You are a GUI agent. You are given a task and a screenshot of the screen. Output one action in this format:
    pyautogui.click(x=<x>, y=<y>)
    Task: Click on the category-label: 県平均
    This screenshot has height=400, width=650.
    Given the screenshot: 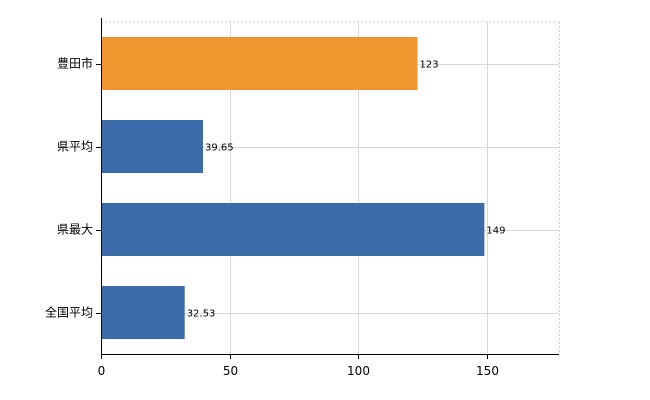 What is the action you would take?
    pyautogui.click(x=75, y=147)
    